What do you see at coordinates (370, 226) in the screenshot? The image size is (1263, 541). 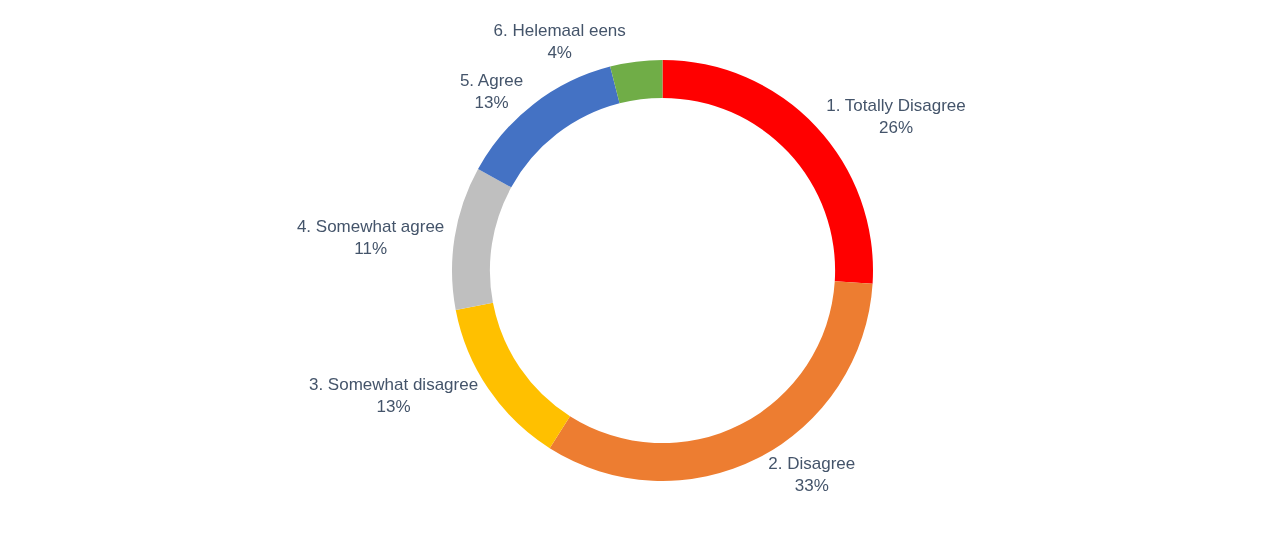 I see `slice-label: 4. Somewhat agree` at bounding box center [370, 226].